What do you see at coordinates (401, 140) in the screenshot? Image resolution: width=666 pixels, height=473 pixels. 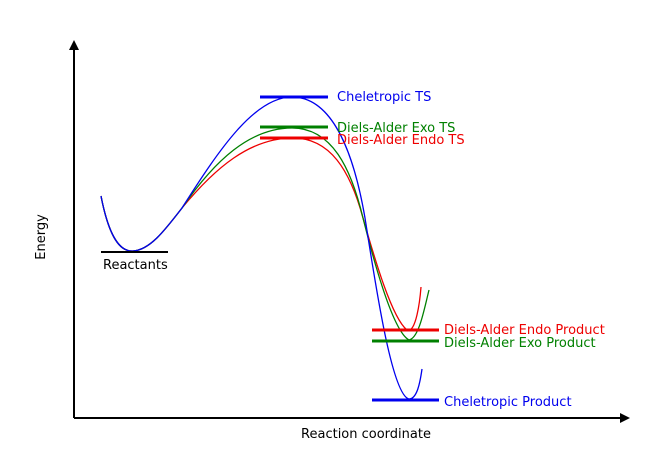 I see `endo-ts-label: Diels-Alder Endo TS` at bounding box center [401, 140].